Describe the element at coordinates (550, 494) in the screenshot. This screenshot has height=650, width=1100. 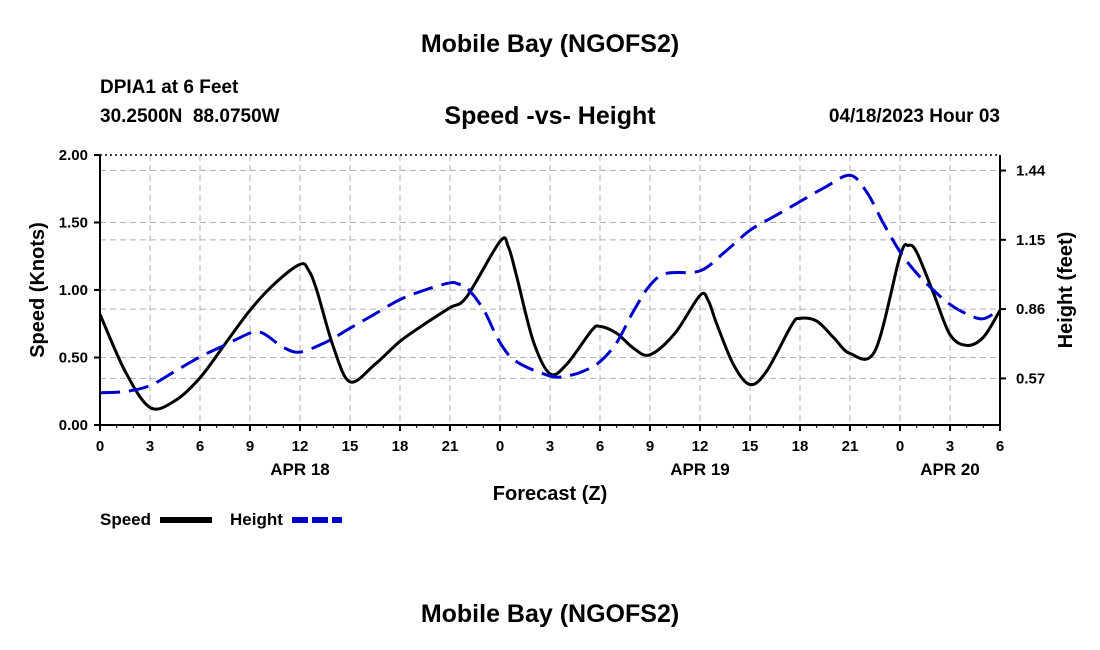
I see `x-axis-title: Forecast (Z)` at that location.